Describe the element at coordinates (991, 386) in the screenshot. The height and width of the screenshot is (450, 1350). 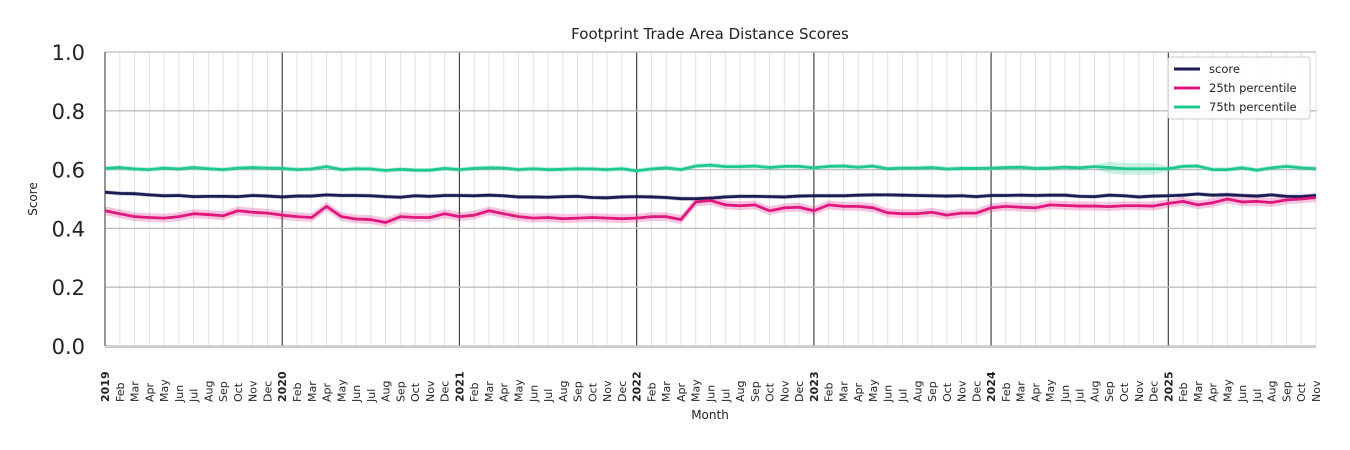
I see `x-tick-label: 2024` at that location.